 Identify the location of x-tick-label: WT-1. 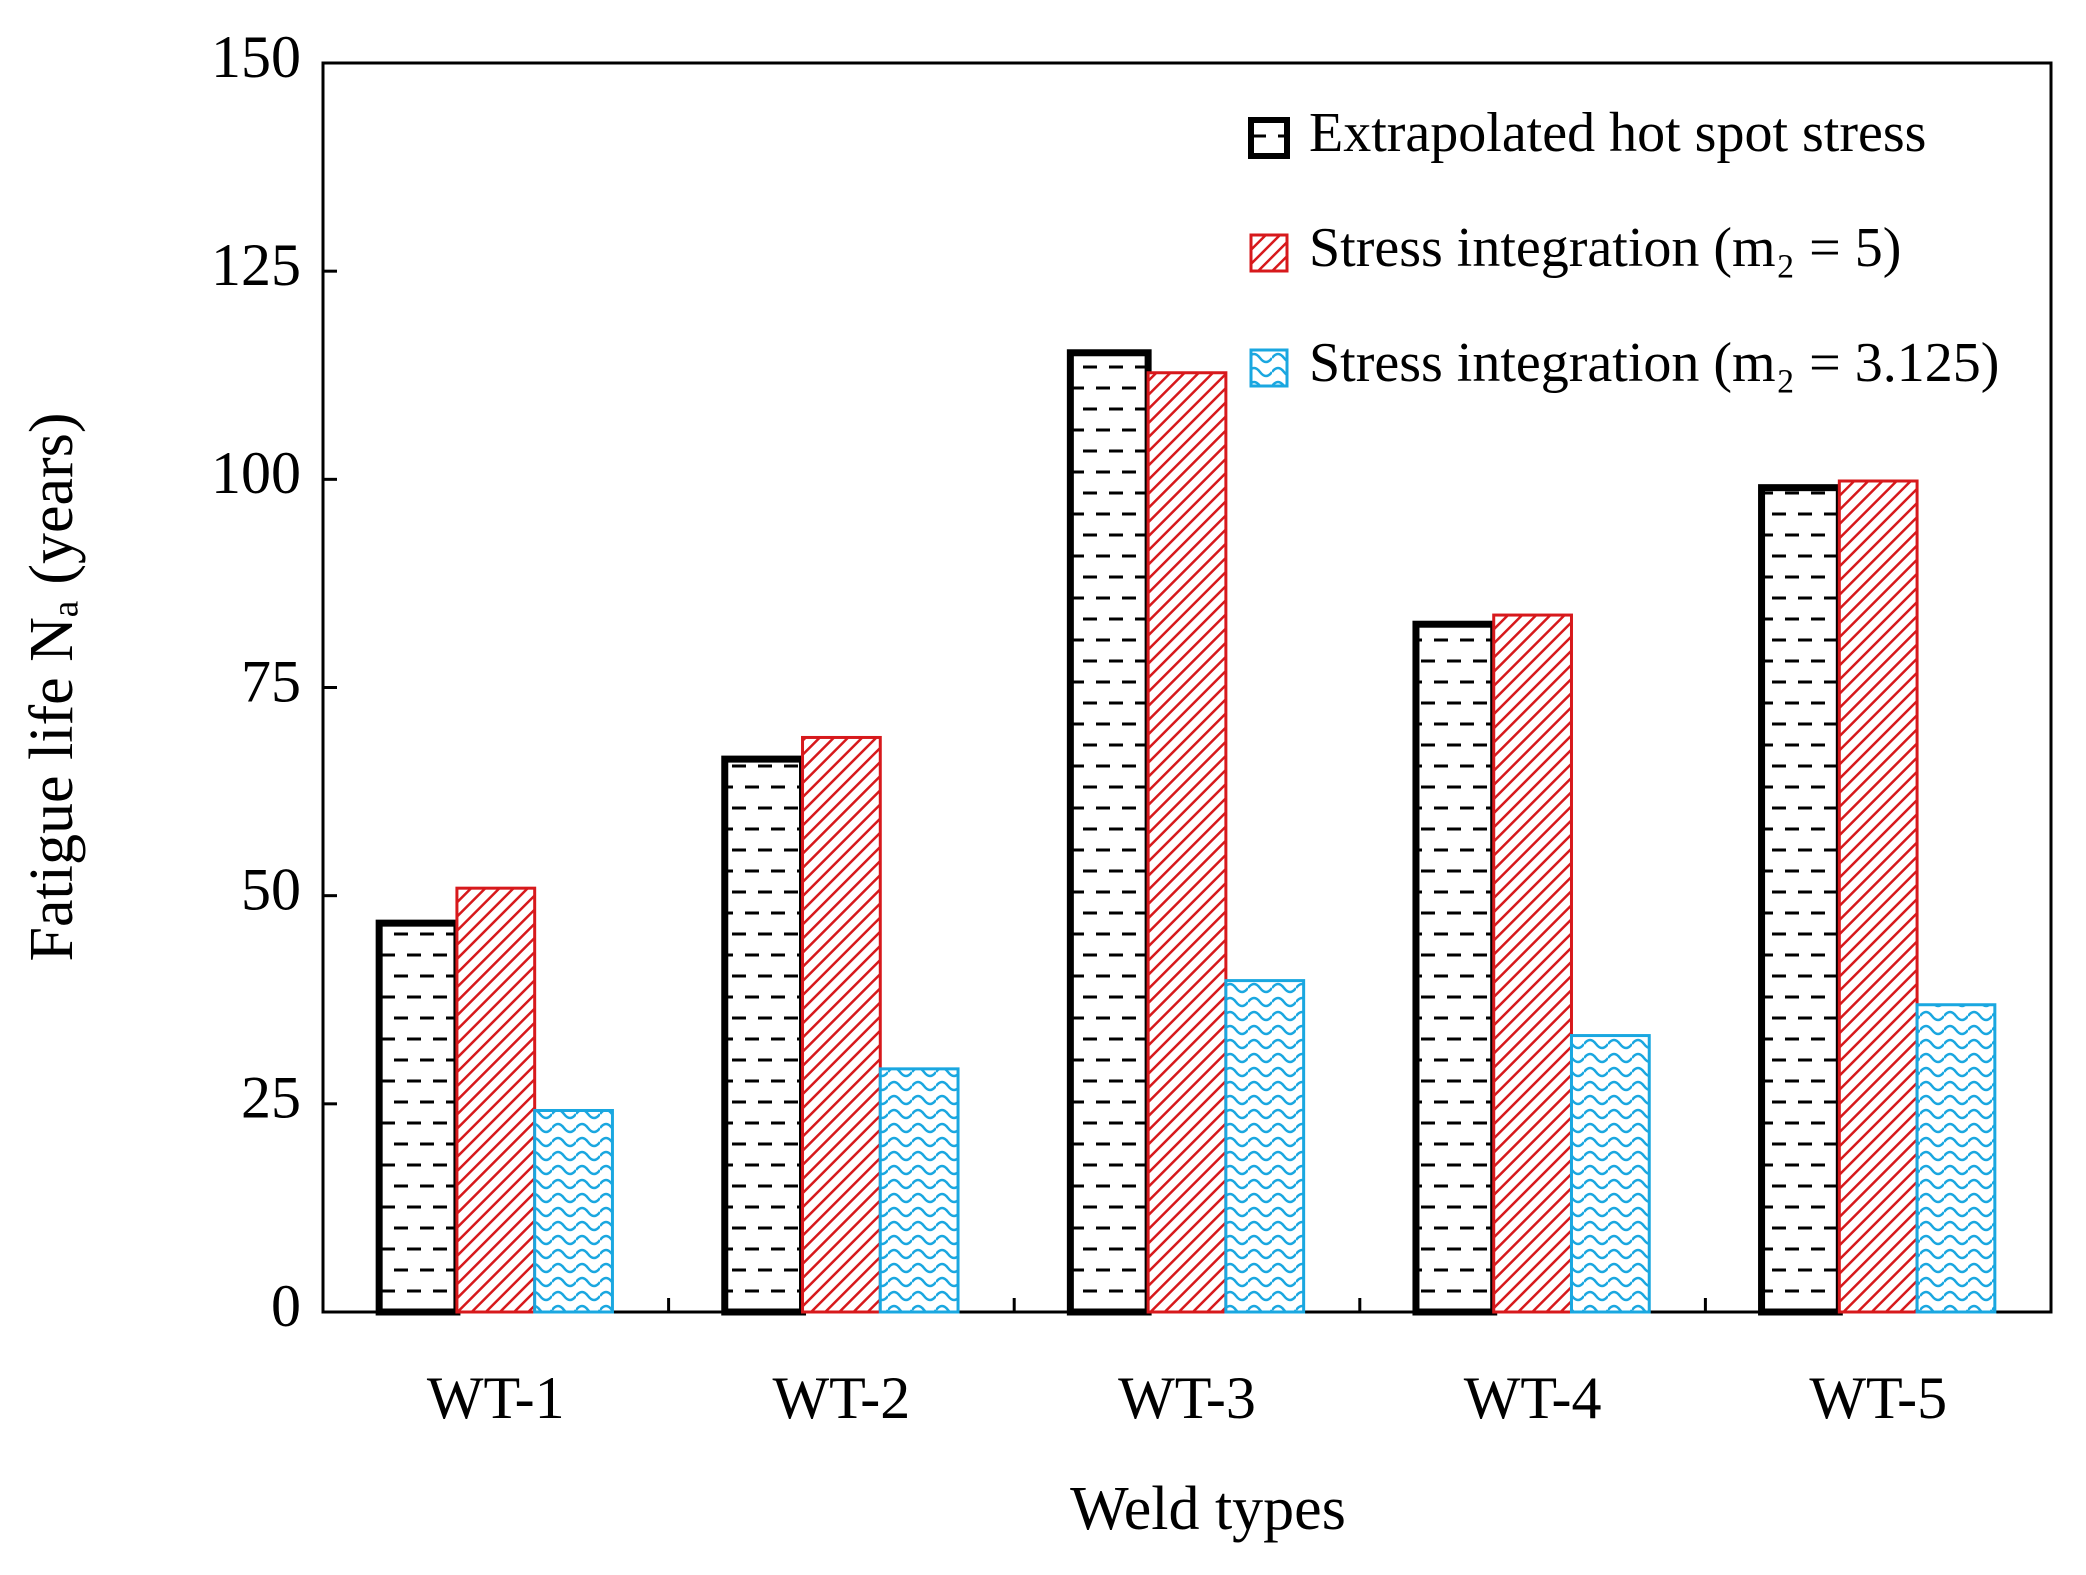
(496, 1398).